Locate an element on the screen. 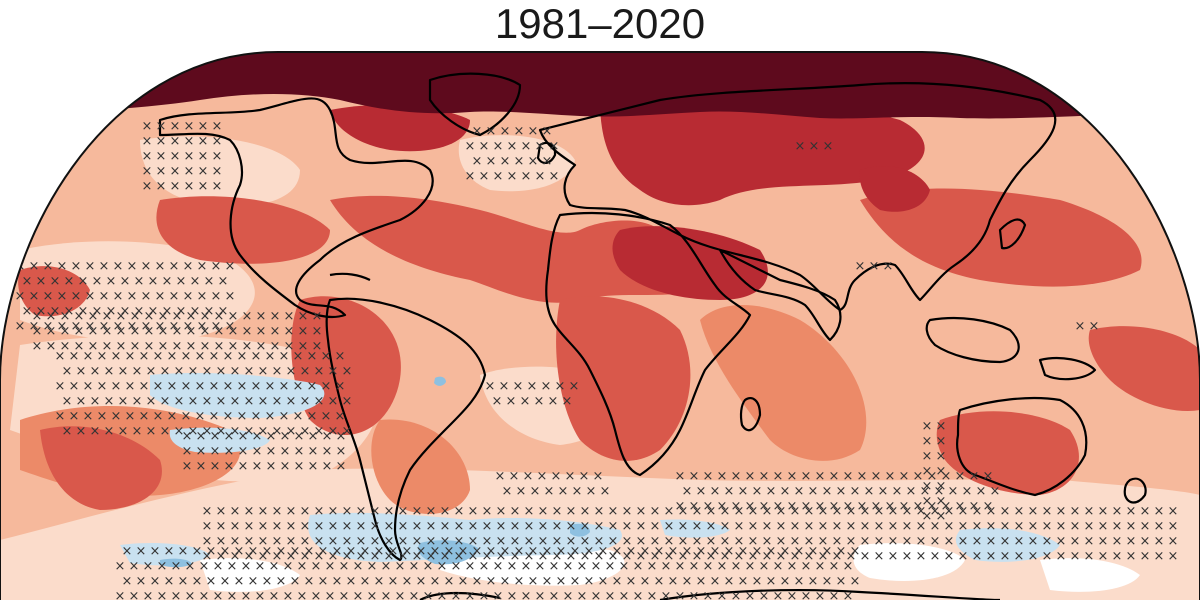  coastline-greenland is located at coordinates (475, 104).